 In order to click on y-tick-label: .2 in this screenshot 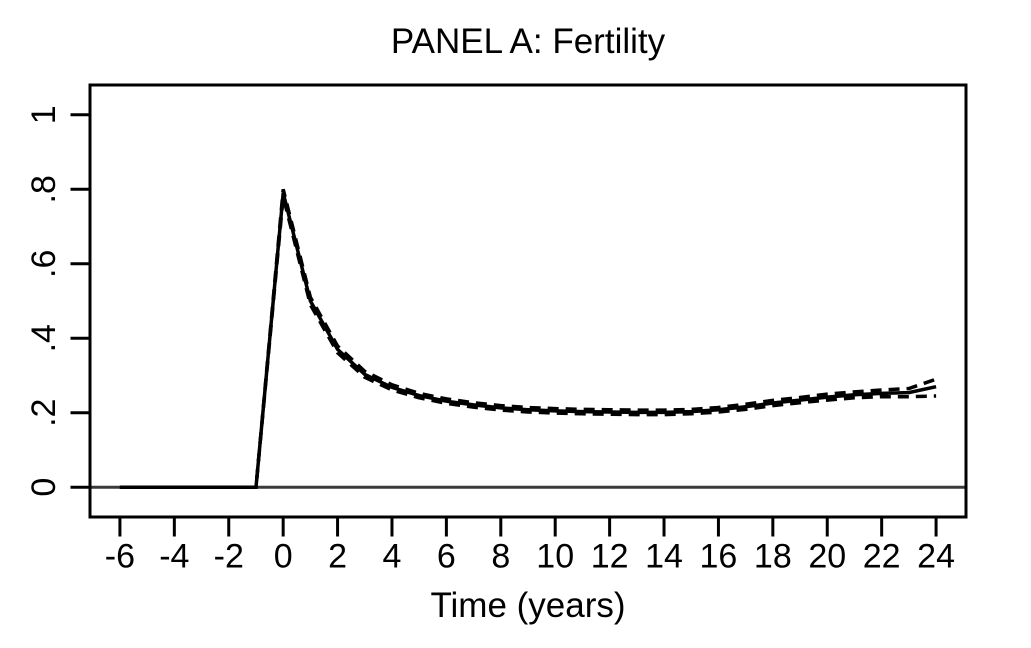, I will do `click(44, 413)`.